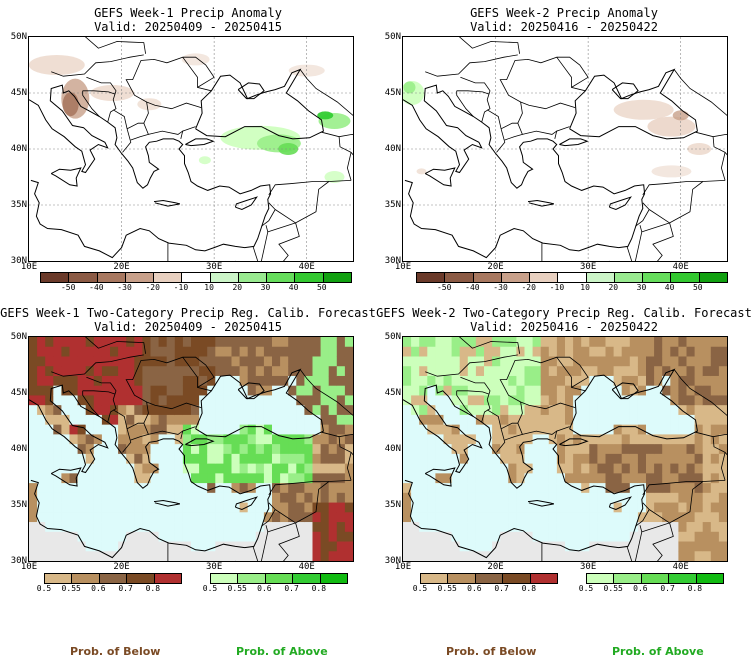 The image size is (752, 662). I want to click on probability-map-canvas, so click(191, 449).